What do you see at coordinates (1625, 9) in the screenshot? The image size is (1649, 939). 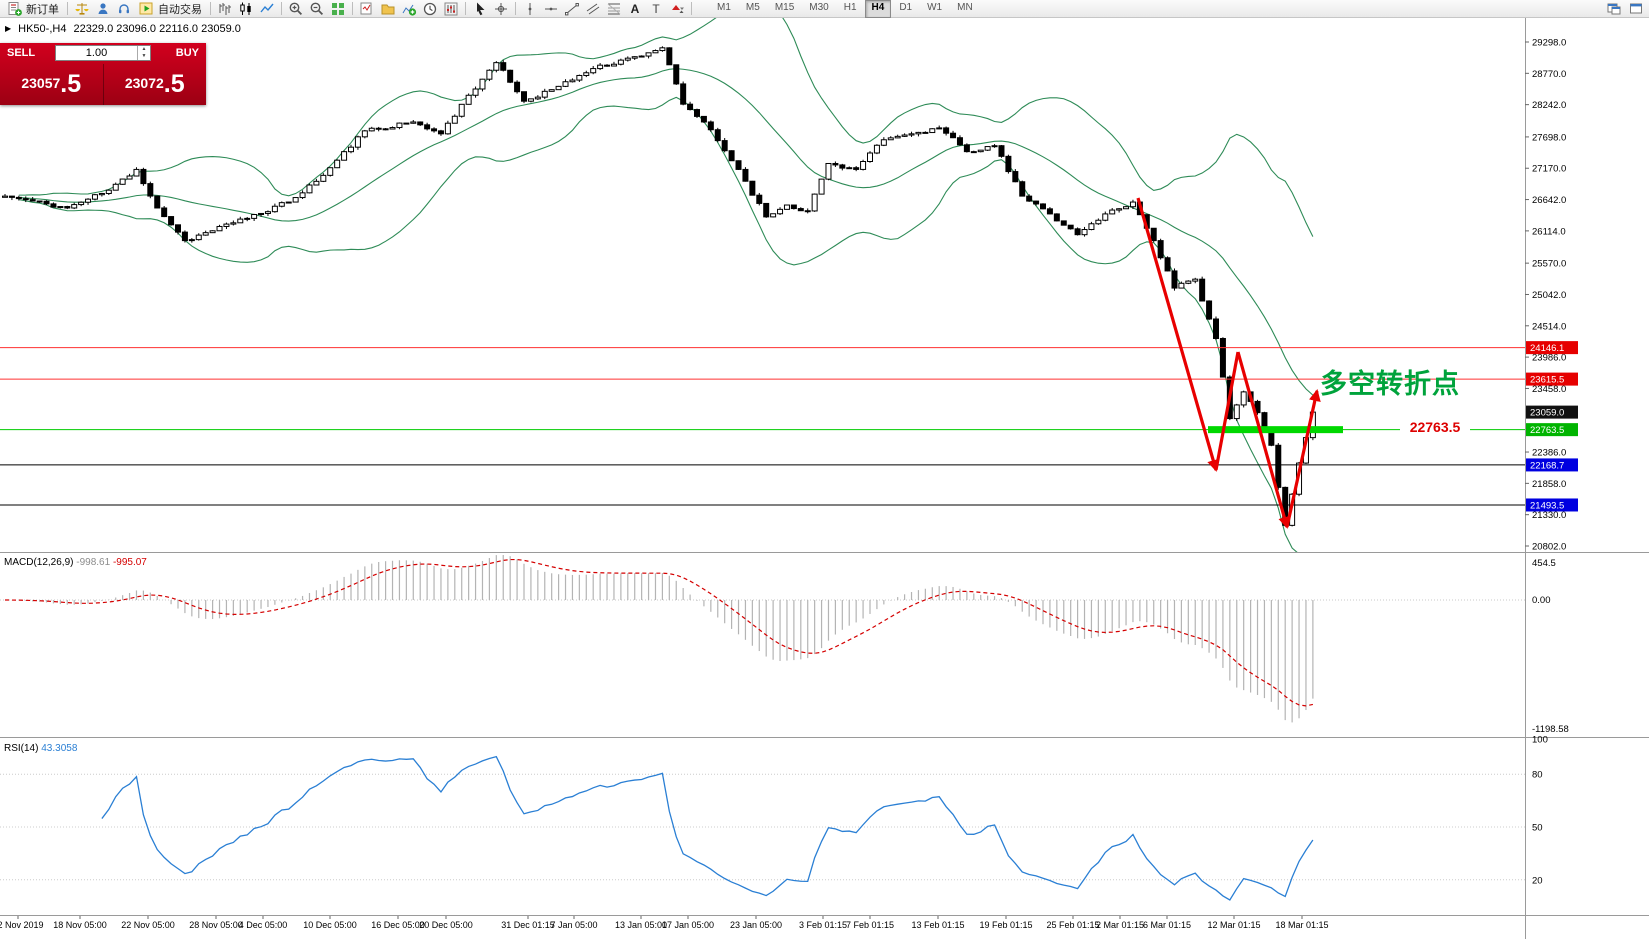 I see `toolbar-right-group` at bounding box center [1625, 9].